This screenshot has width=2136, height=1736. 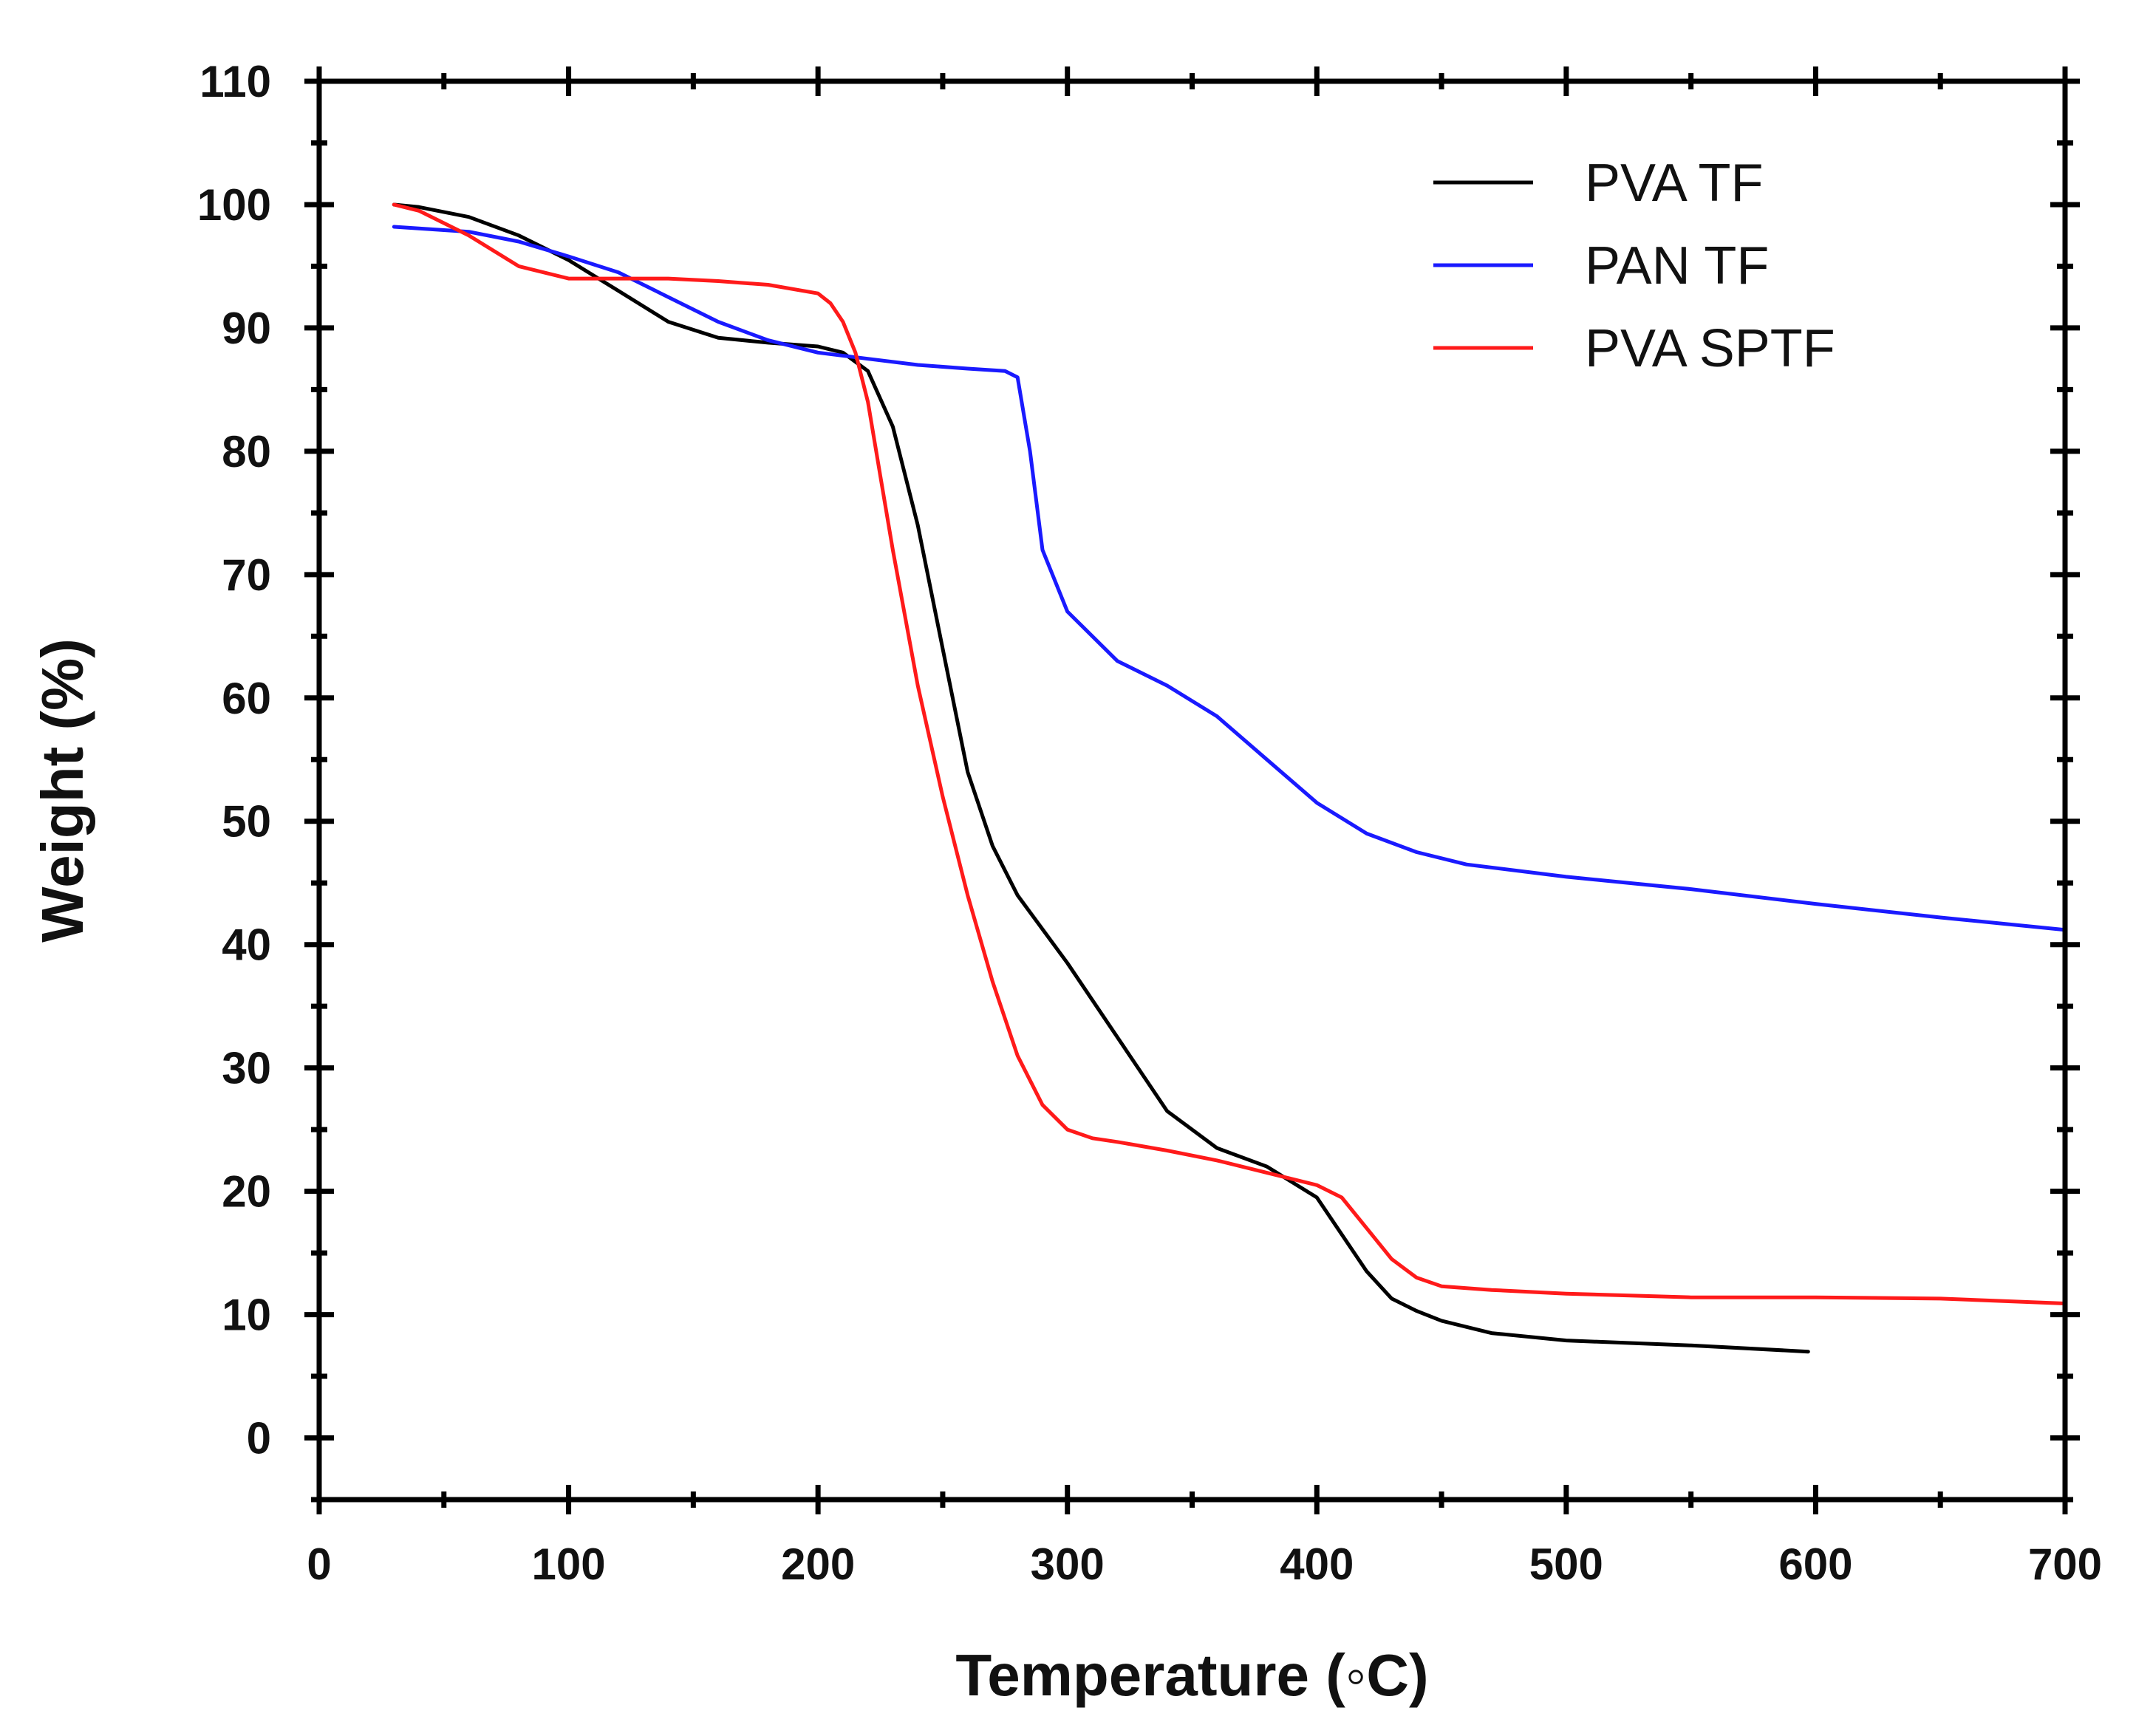 I want to click on y-tick-label: 40, so click(x=246, y=945).